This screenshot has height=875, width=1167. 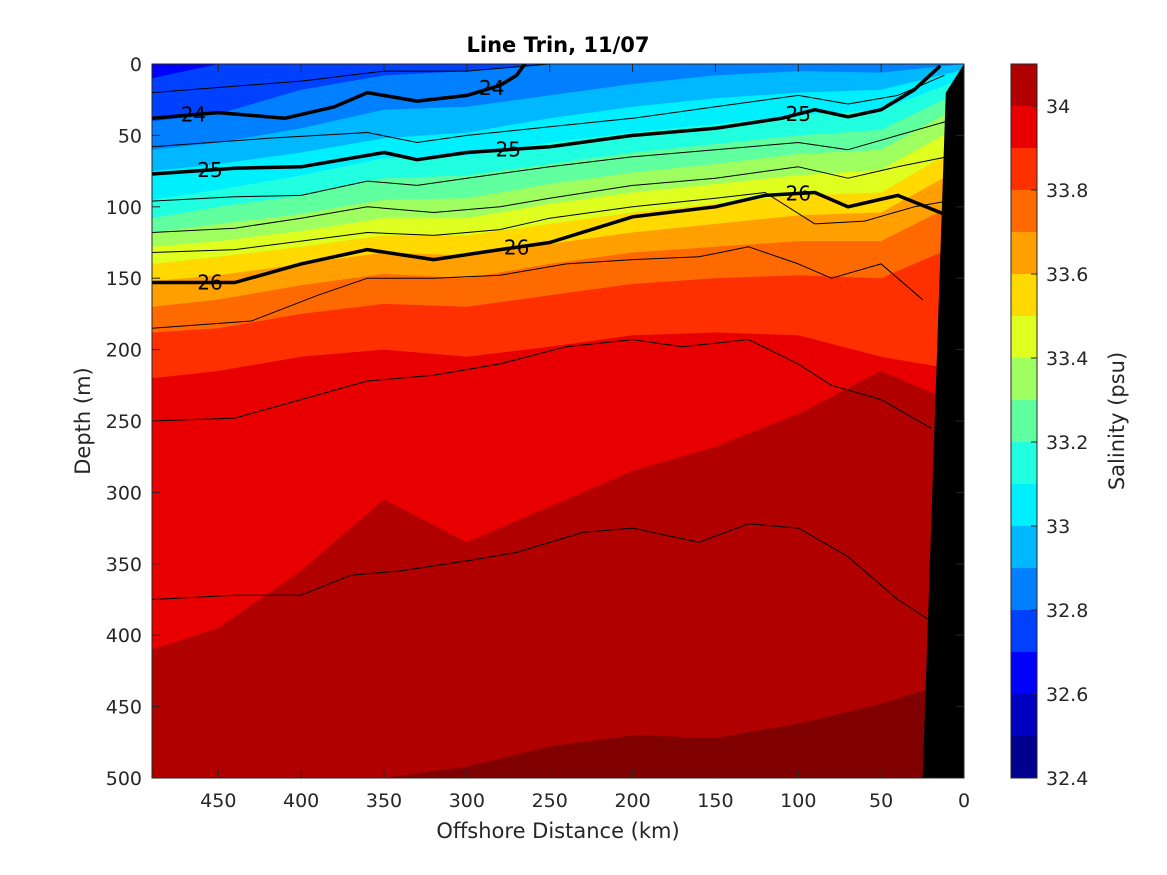 What do you see at coordinates (1024, 463) in the screenshot?
I see `colorbar-segment-33.1` at bounding box center [1024, 463].